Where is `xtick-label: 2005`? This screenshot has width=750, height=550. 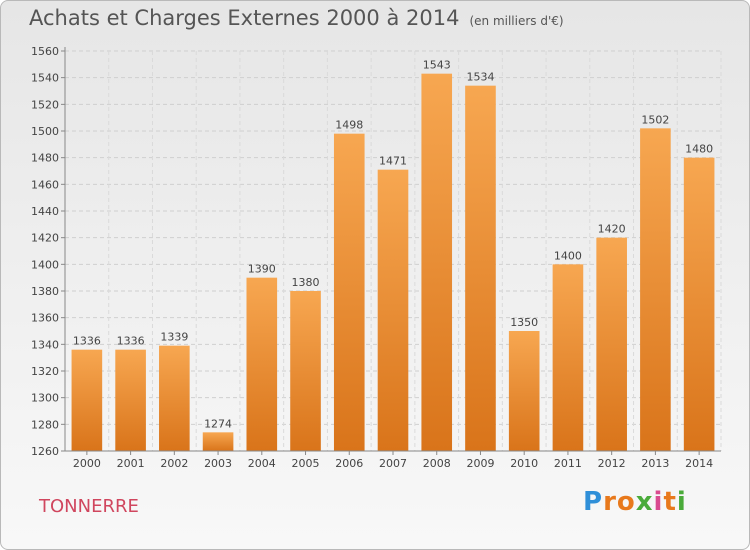
xtick-label: 2005 is located at coordinates (306, 463).